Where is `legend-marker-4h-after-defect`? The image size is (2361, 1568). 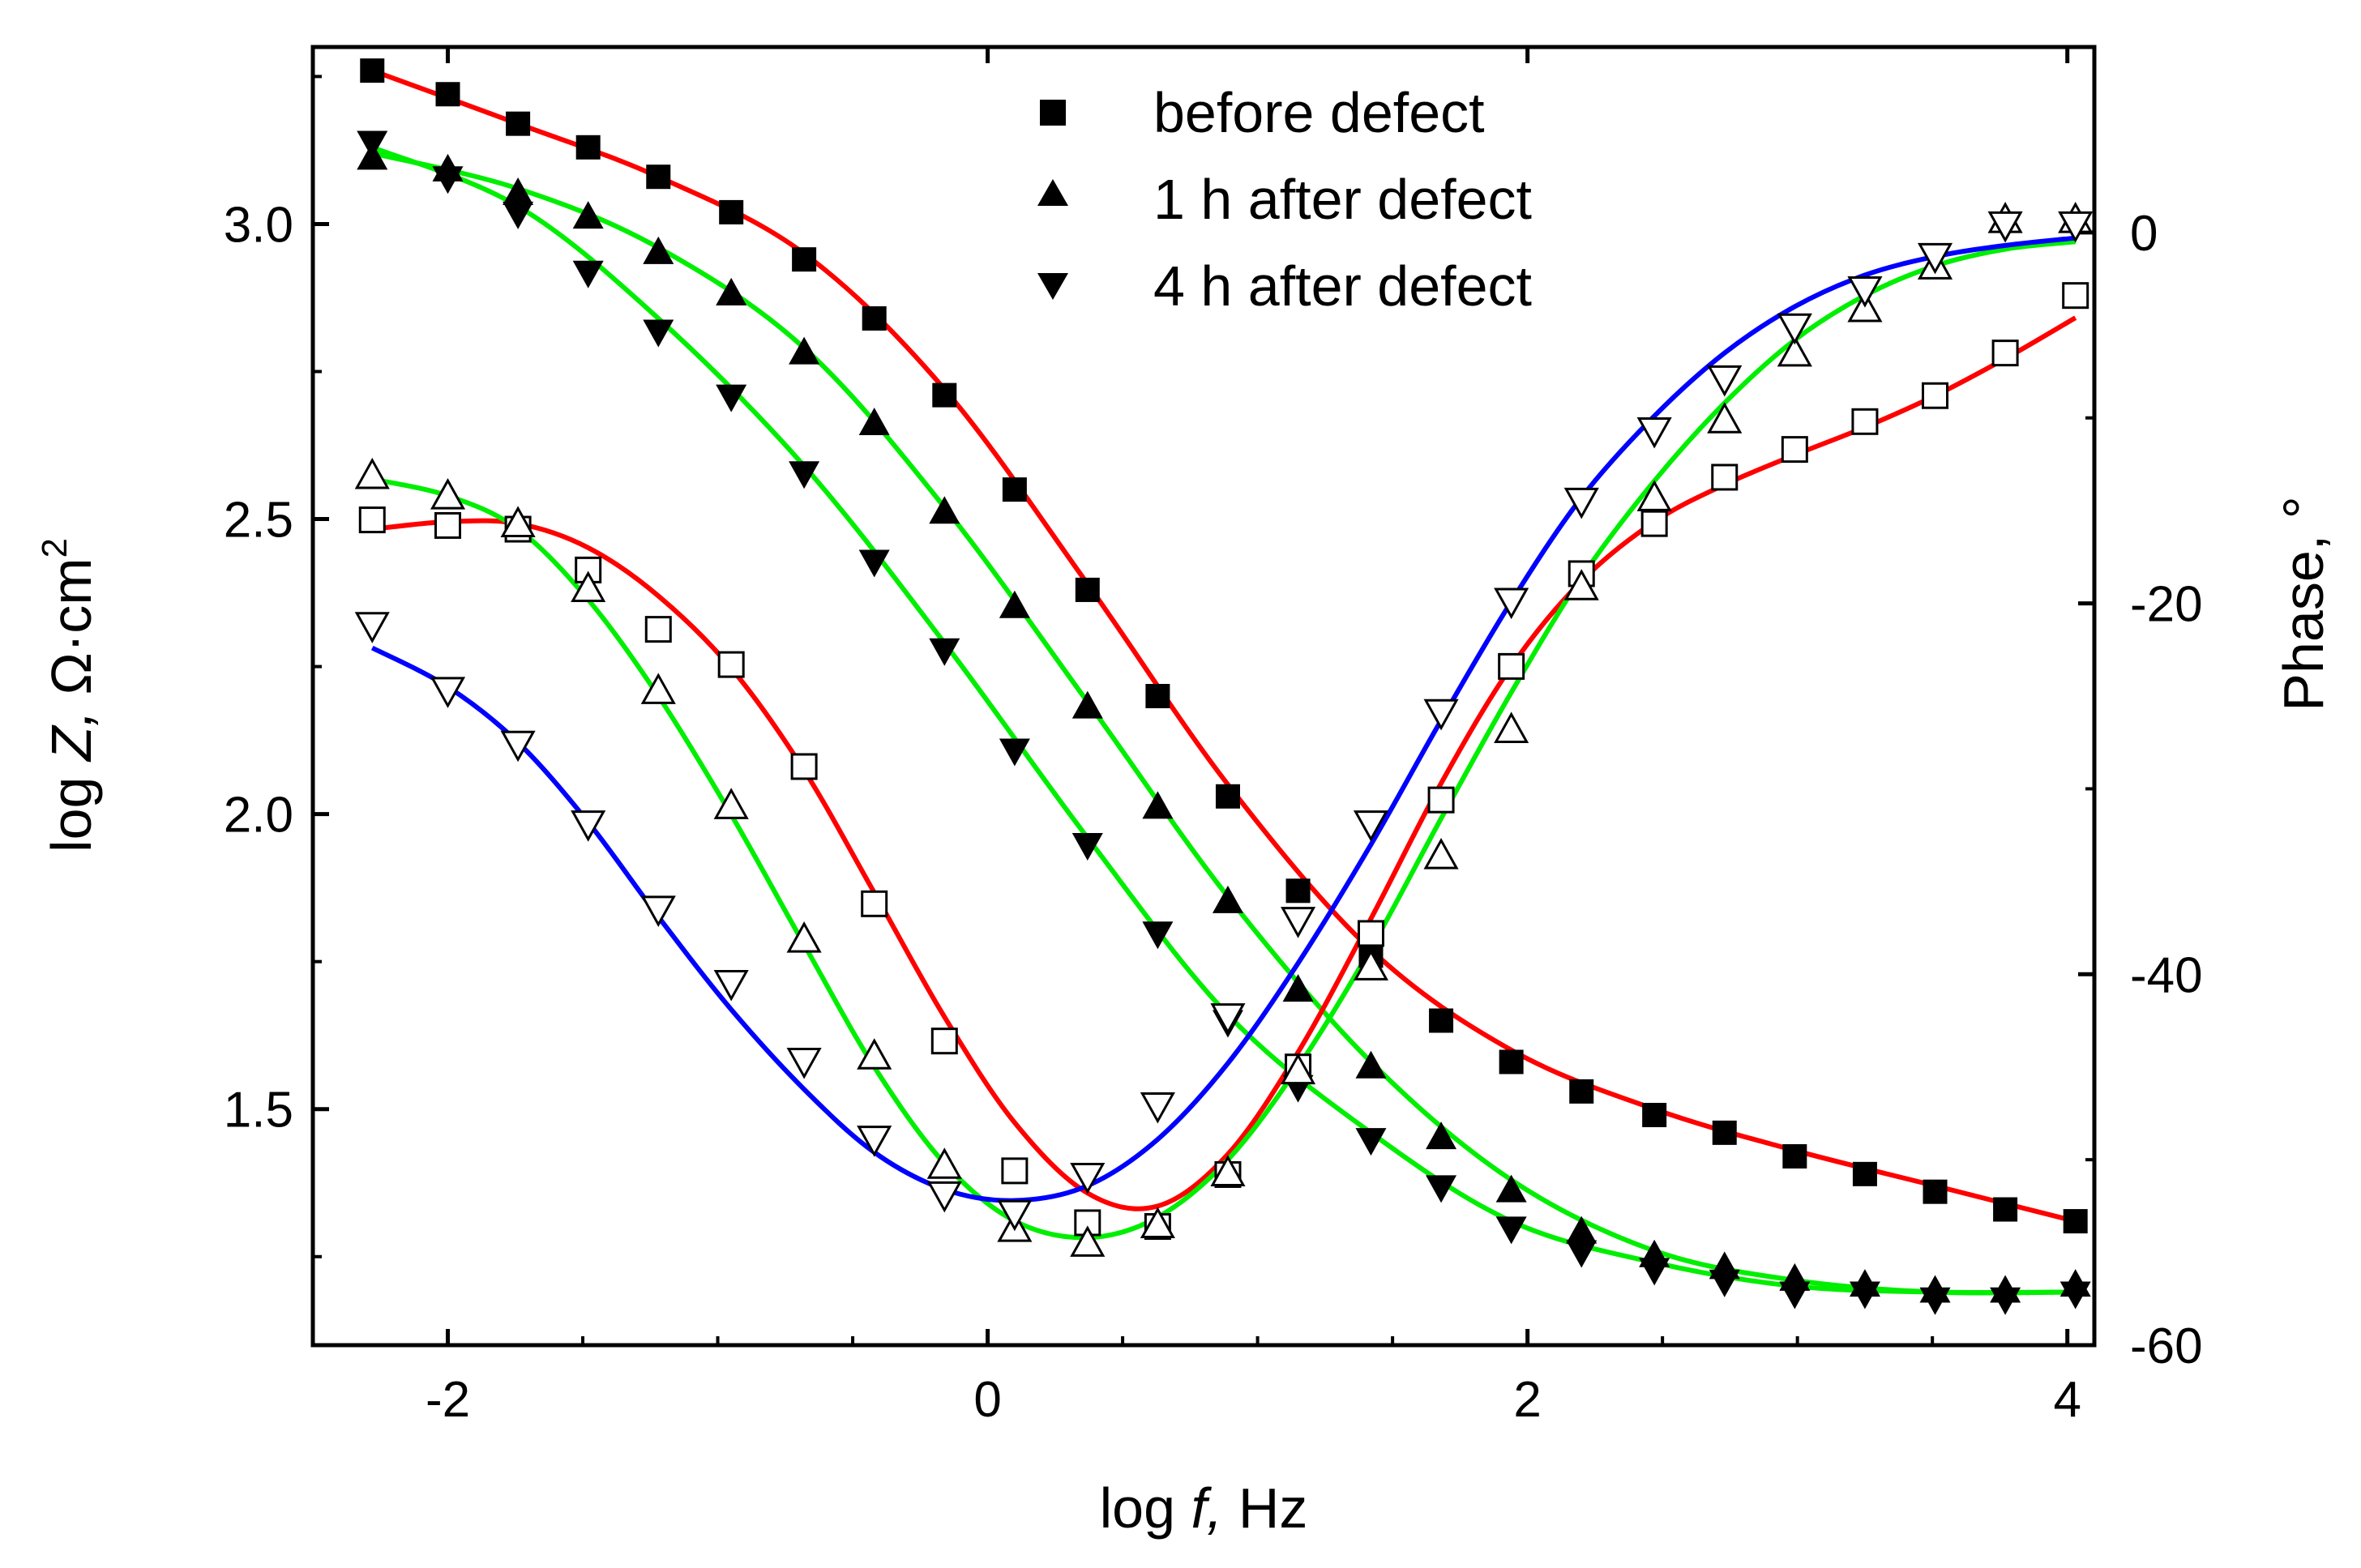
legend-marker-4h-after-defect is located at coordinates (1052, 286).